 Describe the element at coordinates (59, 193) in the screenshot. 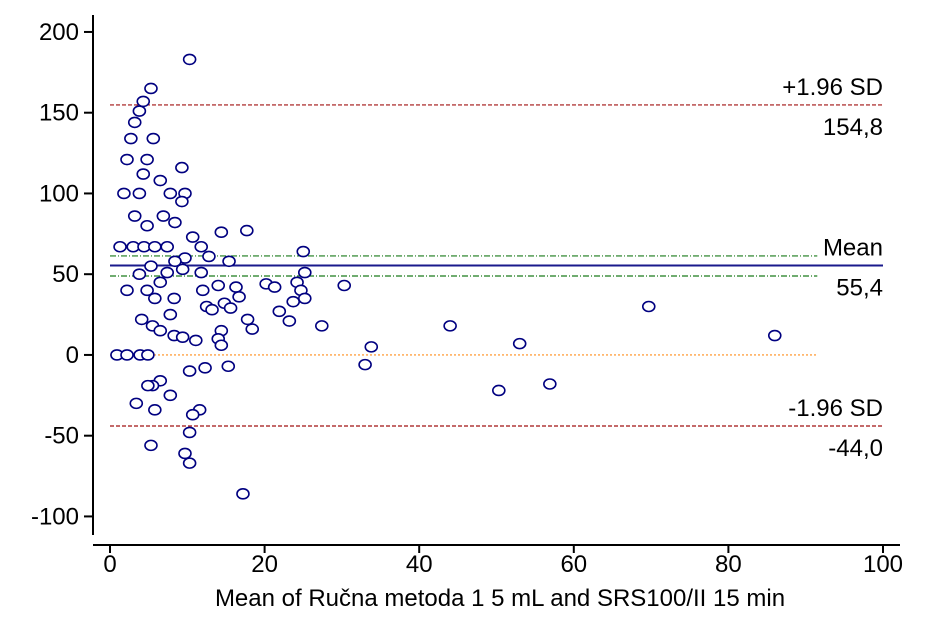

I see `y-tick-label: 100` at that location.